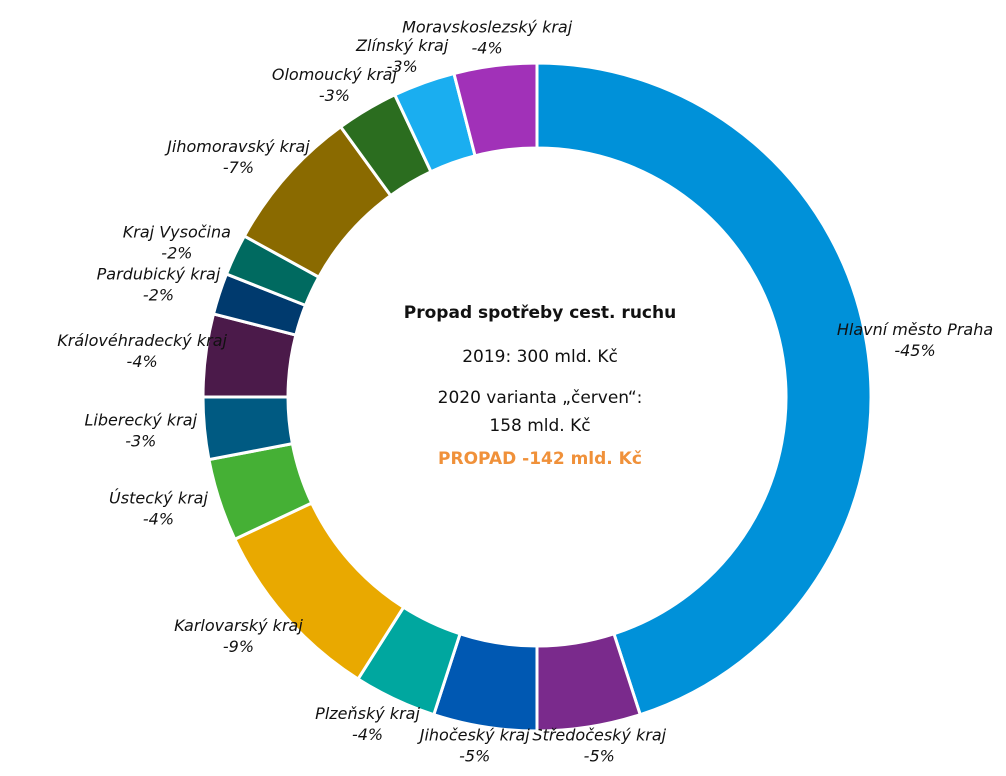 The width and height of the screenshot is (1006, 776). I want to click on slice-label: Jihočeský kraj, so click(474, 735).